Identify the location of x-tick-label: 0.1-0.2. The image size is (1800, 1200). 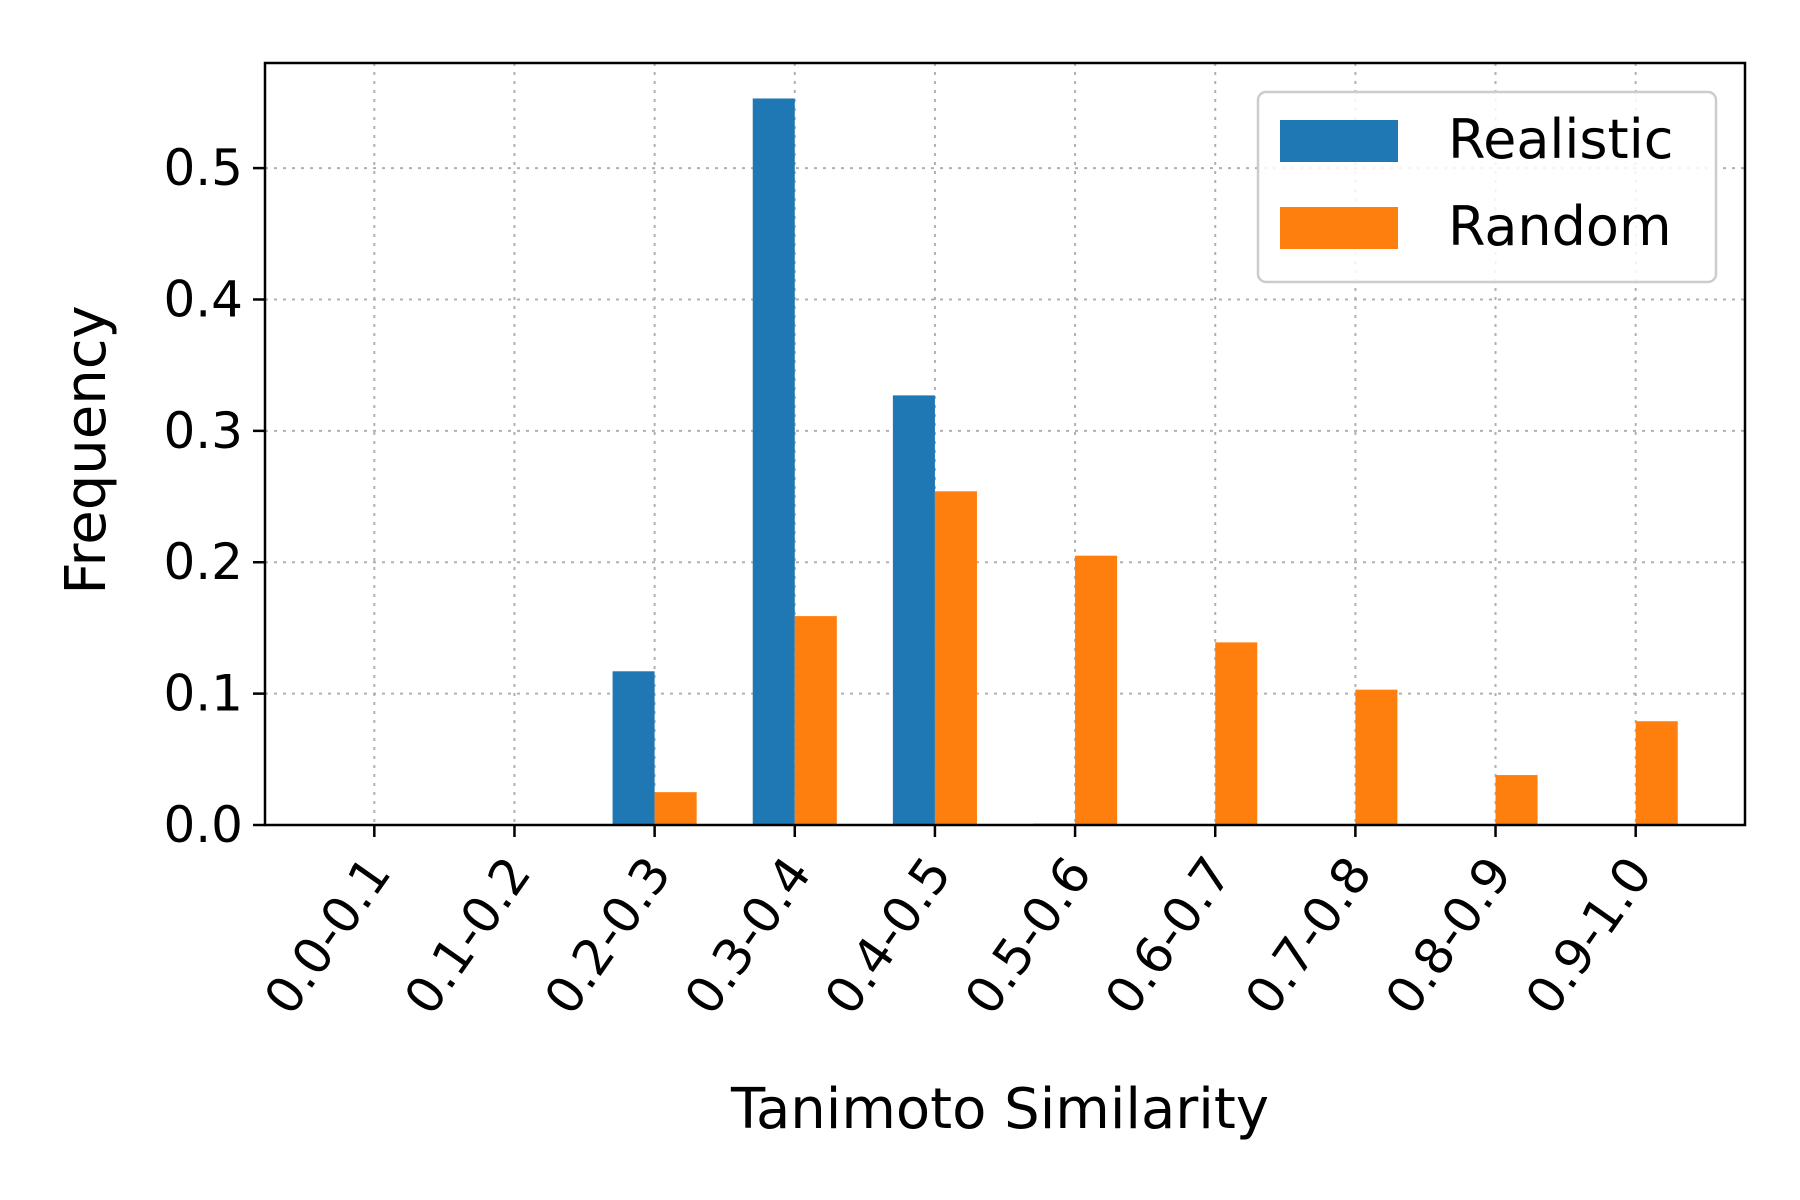
(467, 936).